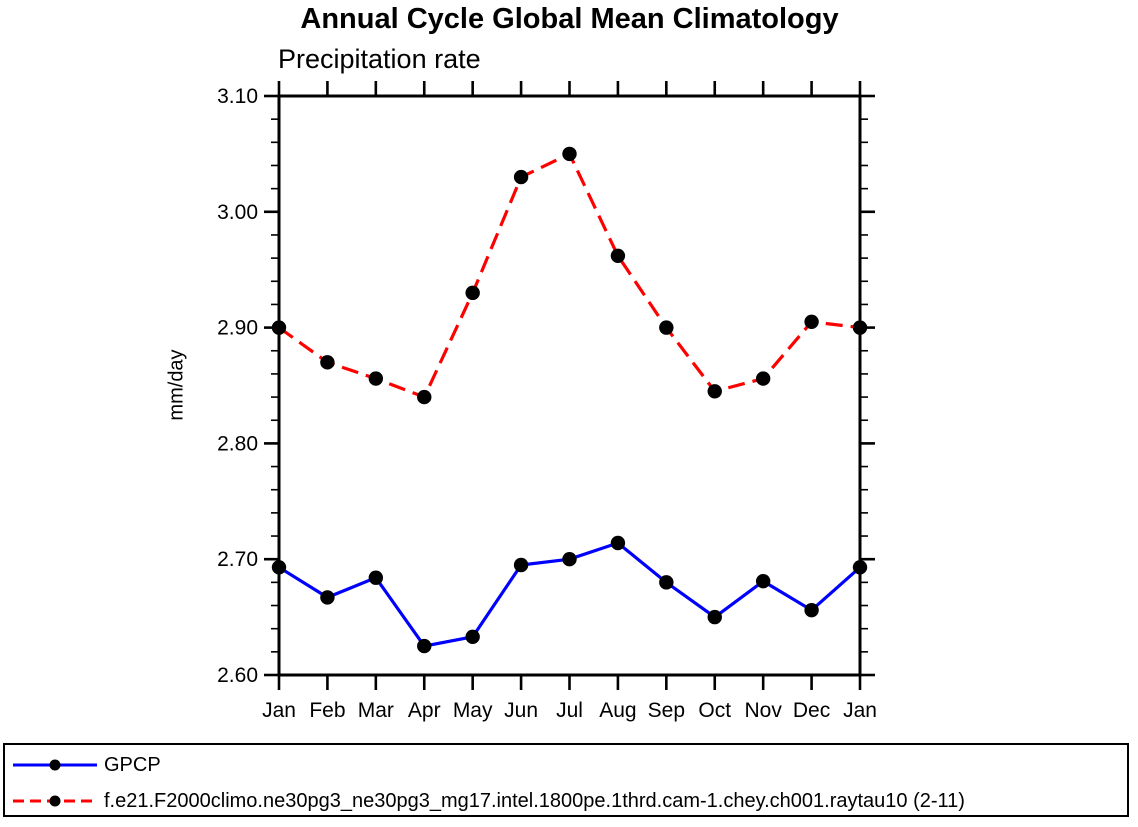 The width and height of the screenshot is (1138, 827). What do you see at coordinates (424, 710) in the screenshot?
I see `x-tick-label: Apr` at bounding box center [424, 710].